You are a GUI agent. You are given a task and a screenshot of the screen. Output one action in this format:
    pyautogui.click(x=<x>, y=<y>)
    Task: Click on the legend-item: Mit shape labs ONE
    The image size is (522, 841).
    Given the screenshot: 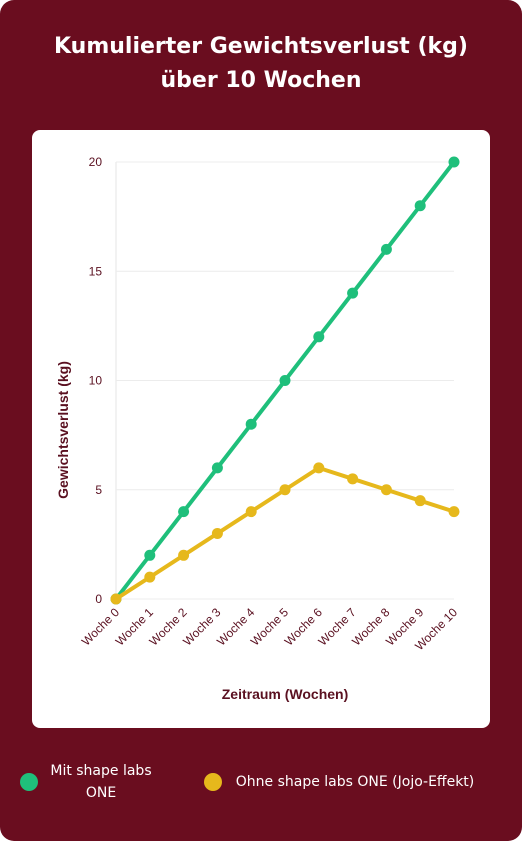 What is the action you would take?
    pyautogui.click(x=95, y=782)
    